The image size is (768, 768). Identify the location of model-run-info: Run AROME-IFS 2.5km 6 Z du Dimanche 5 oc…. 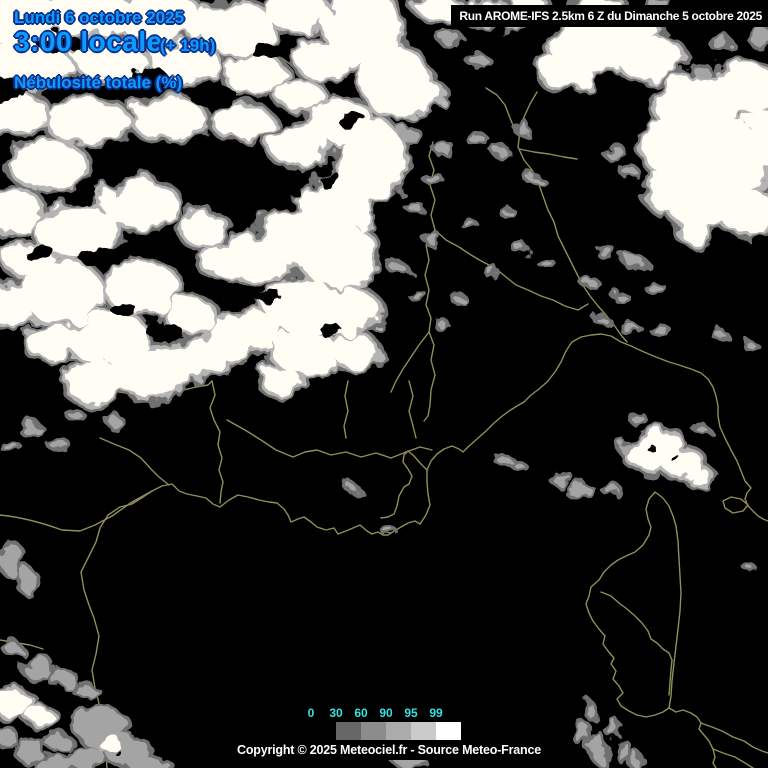
(609, 16).